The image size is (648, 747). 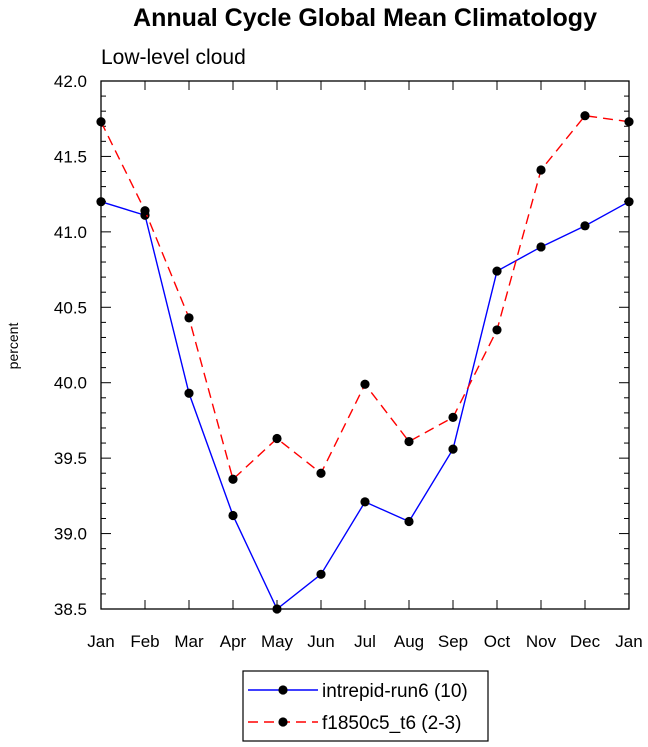 What do you see at coordinates (70, 307) in the screenshot?
I see `y-tick-label: 40.5` at bounding box center [70, 307].